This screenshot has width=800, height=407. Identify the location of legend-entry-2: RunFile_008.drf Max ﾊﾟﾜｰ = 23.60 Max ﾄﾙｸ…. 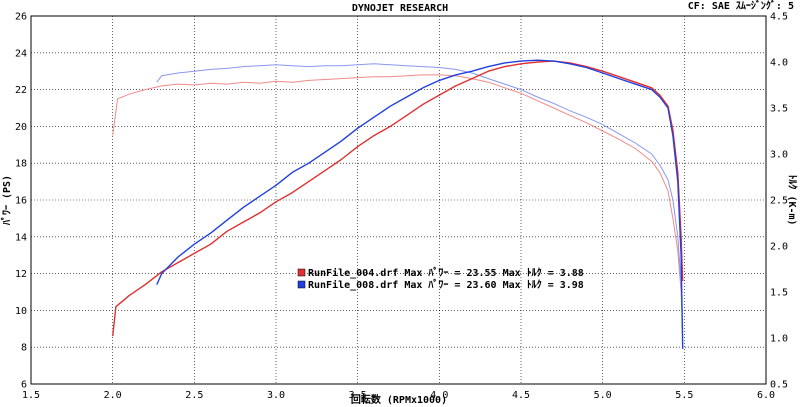
(446, 284).